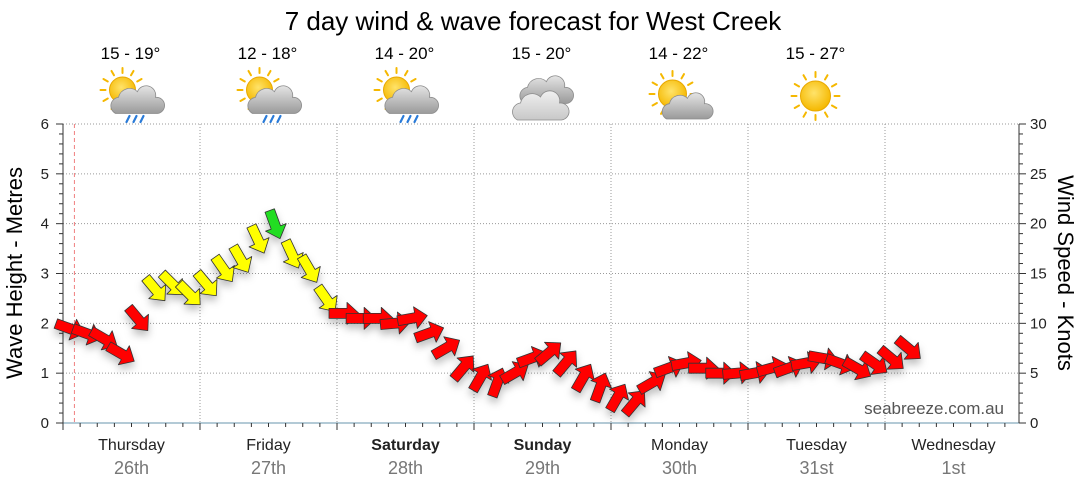 The height and width of the screenshot is (490, 1080). What do you see at coordinates (131, 468) in the screenshot?
I see `date-label: 26th` at bounding box center [131, 468].